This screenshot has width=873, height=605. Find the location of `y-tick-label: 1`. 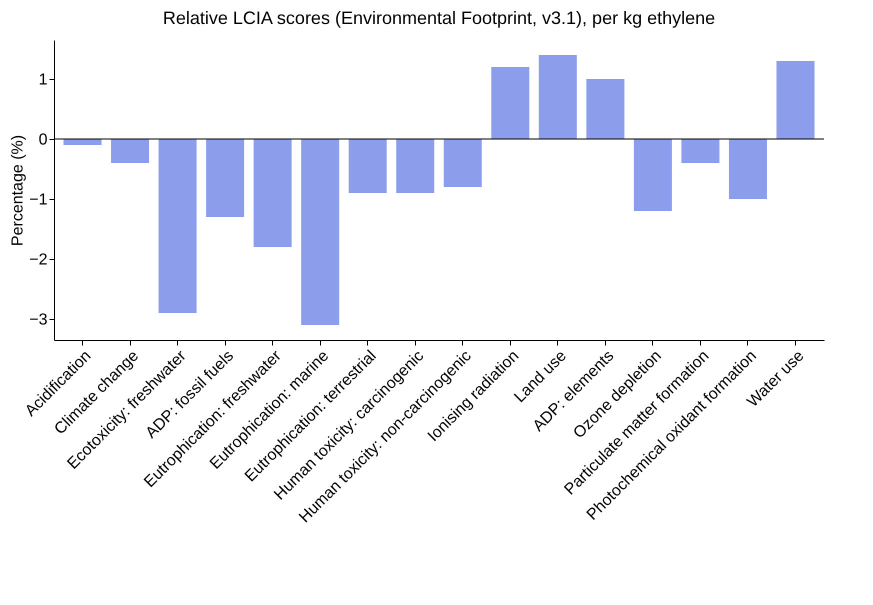

y-tick-label: 1 is located at coordinates (43, 80).